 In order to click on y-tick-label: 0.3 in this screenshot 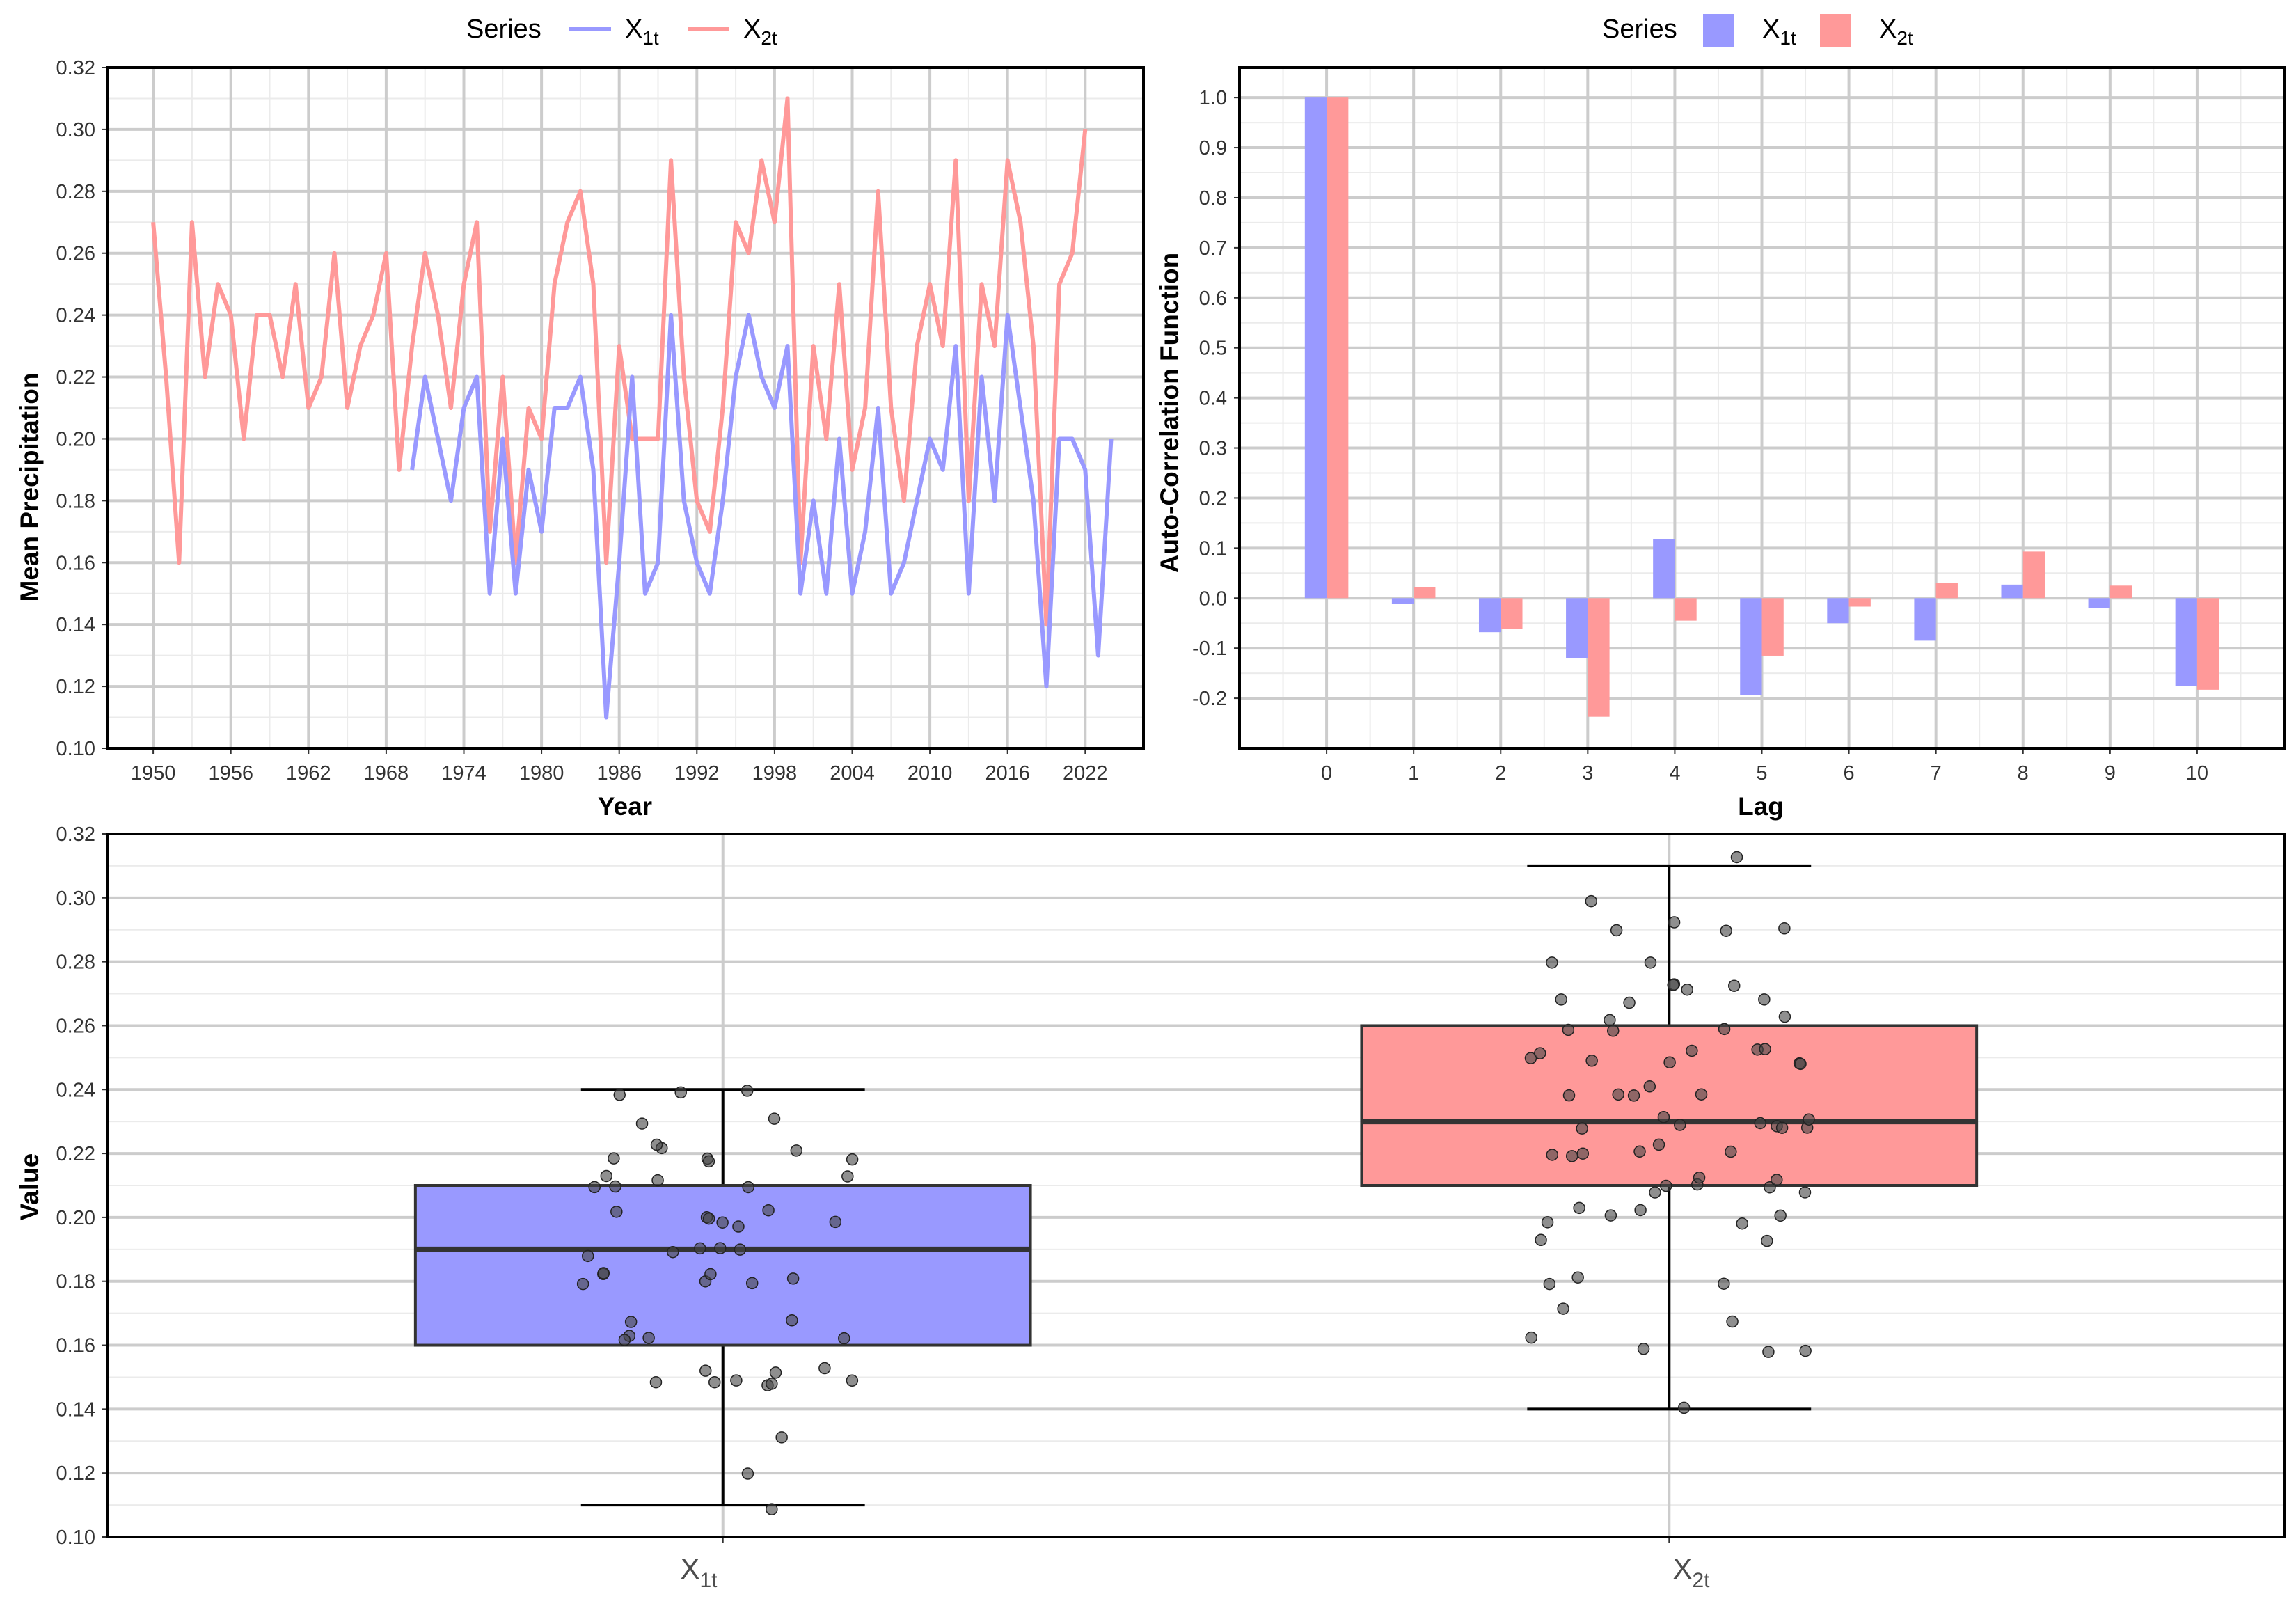, I will do `click(1213, 449)`.